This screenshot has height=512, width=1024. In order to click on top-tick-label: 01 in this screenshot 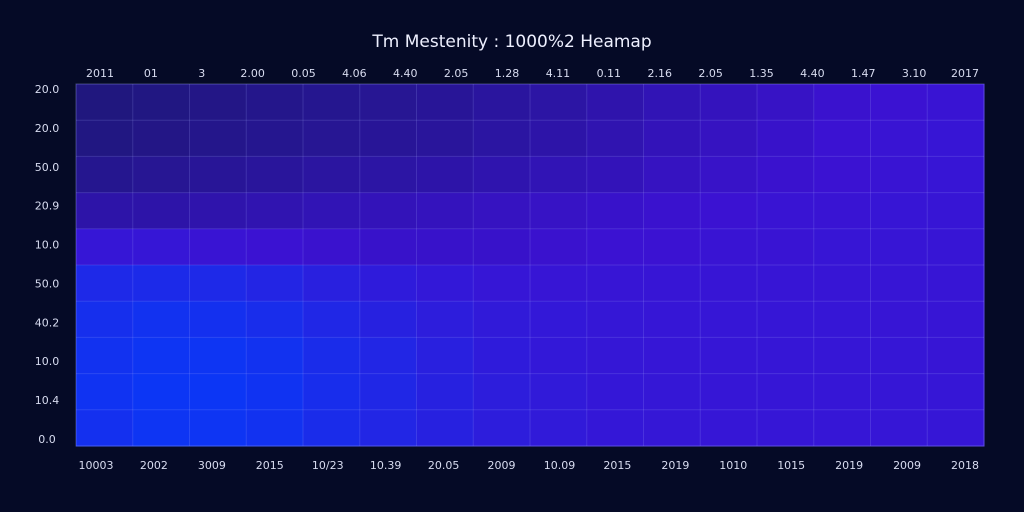, I will do `click(151, 73)`.